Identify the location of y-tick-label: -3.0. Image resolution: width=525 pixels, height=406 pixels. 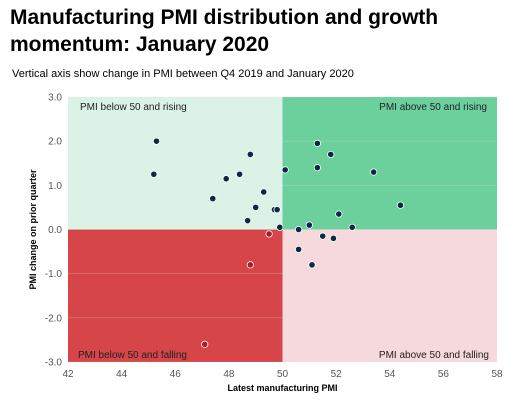
(54, 363).